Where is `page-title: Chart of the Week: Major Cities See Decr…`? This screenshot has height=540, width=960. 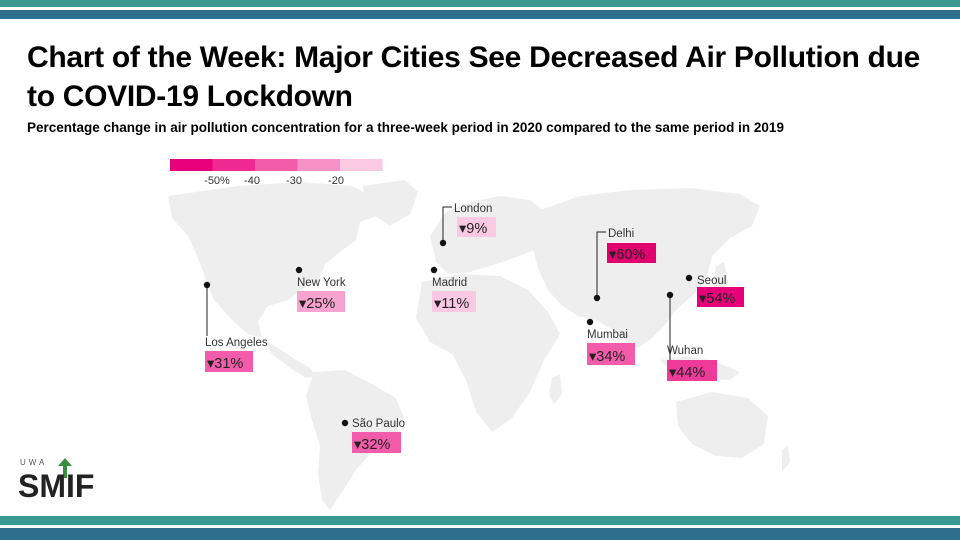 page-title: Chart of the Week: Major Cities See Decr… is located at coordinates (473, 77).